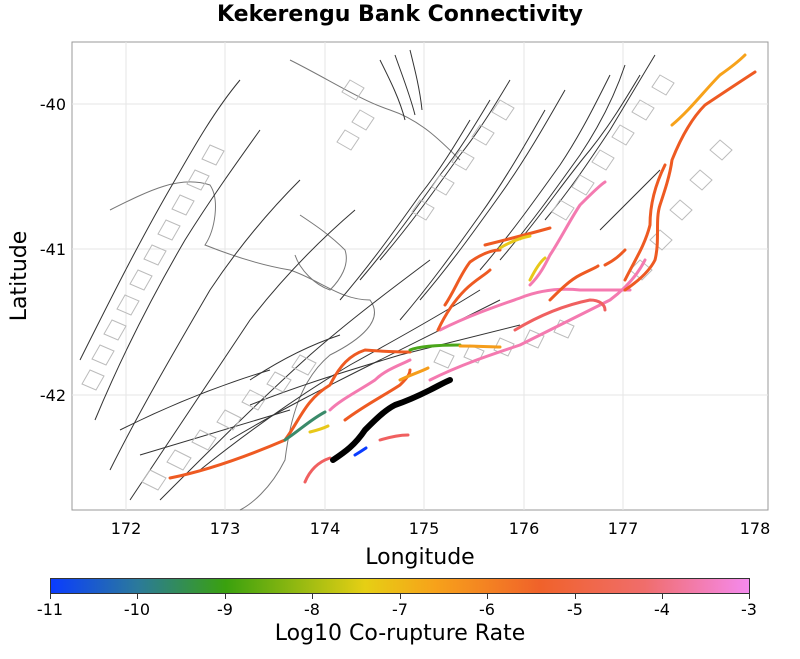 The height and width of the screenshot is (659, 800). What do you see at coordinates (19, 276) in the screenshot?
I see `y-axis-label: Latitude` at bounding box center [19, 276].